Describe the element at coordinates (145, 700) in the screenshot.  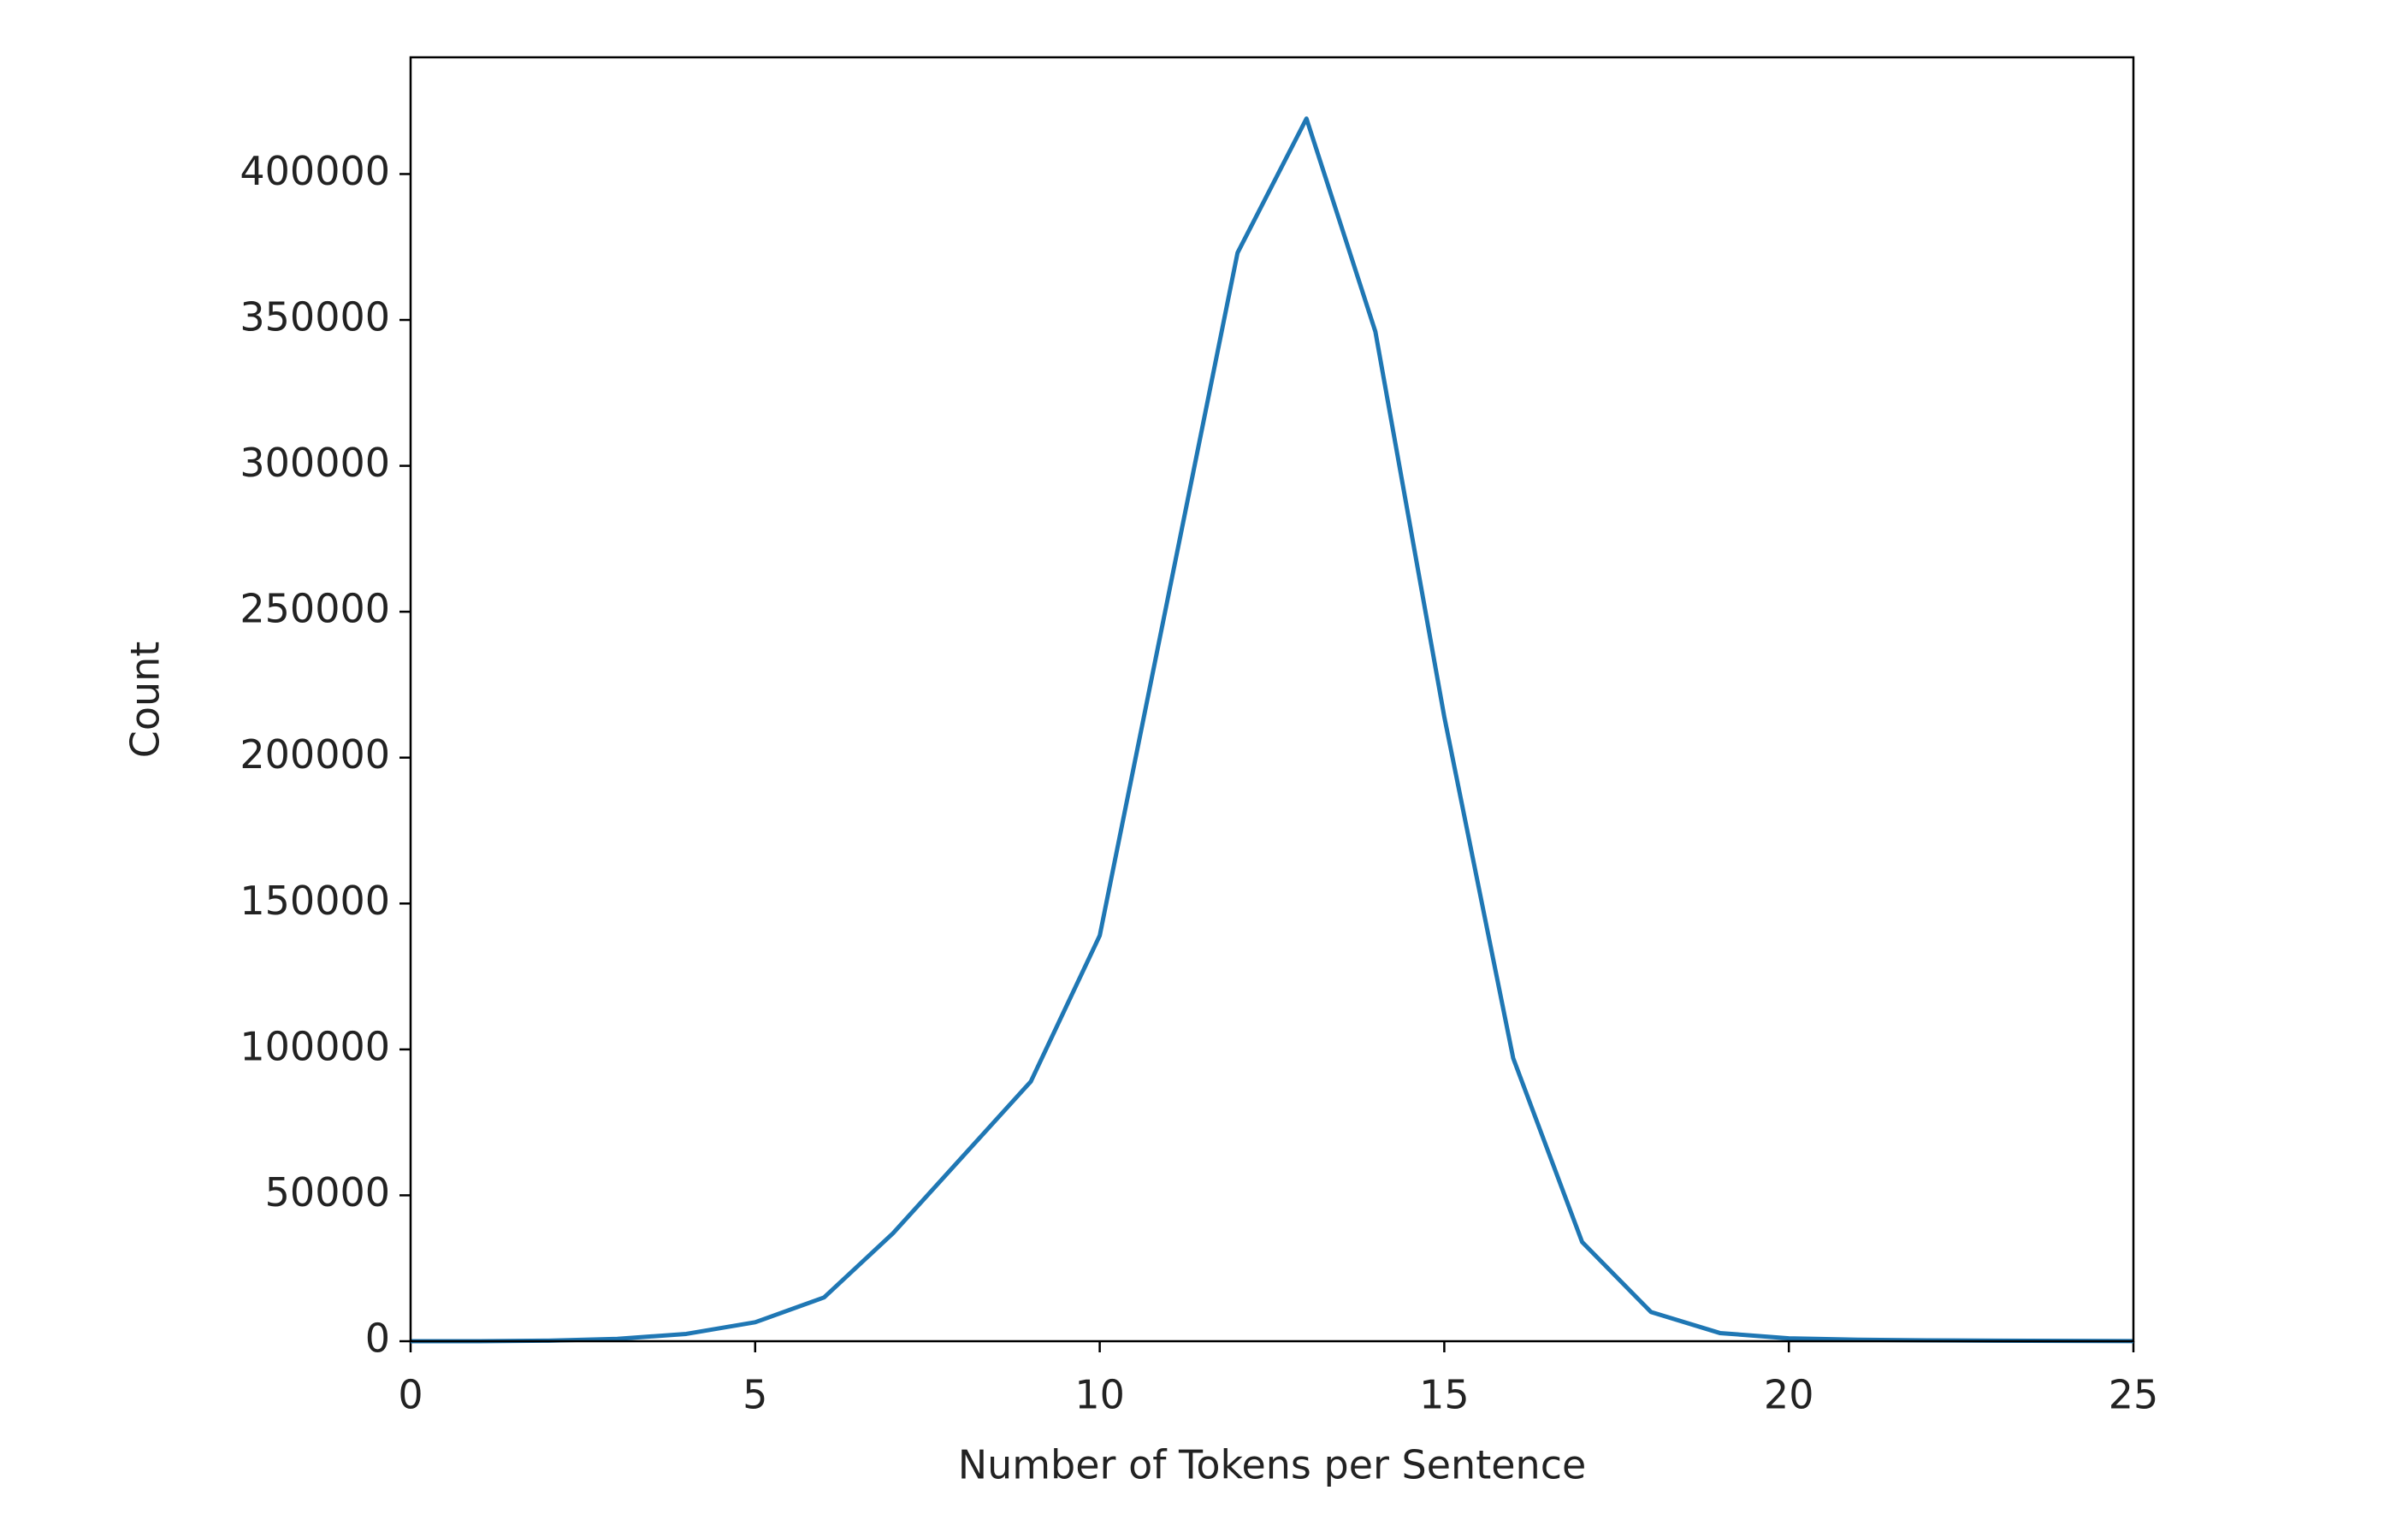
I see `y-axis-label: Count` at that location.